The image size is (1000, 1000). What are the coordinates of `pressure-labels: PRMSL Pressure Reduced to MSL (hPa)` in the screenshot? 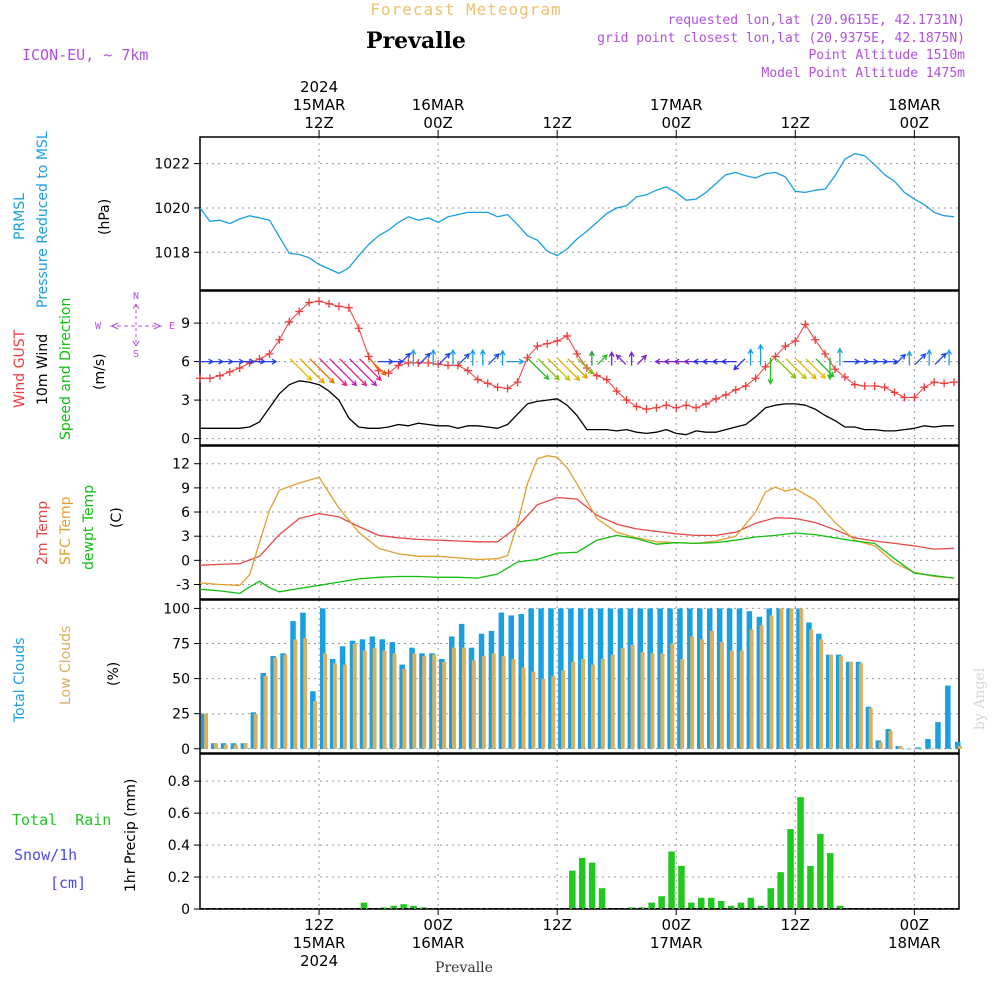 It's located at (62, 219).